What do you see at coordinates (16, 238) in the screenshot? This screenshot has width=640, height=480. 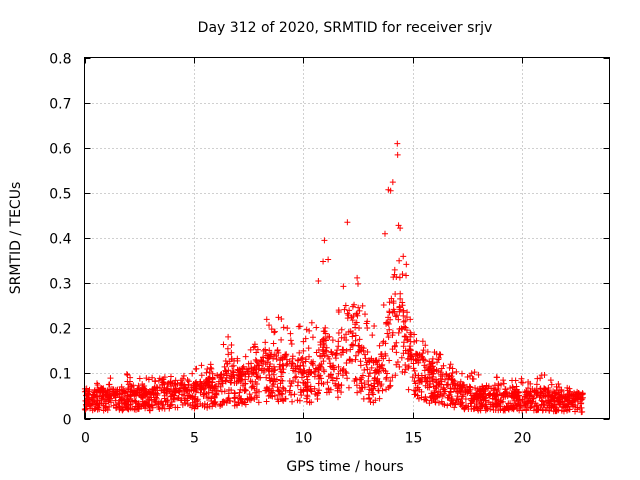 I see `y-axis-label: SRMTID / TECUs` at bounding box center [16, 238].